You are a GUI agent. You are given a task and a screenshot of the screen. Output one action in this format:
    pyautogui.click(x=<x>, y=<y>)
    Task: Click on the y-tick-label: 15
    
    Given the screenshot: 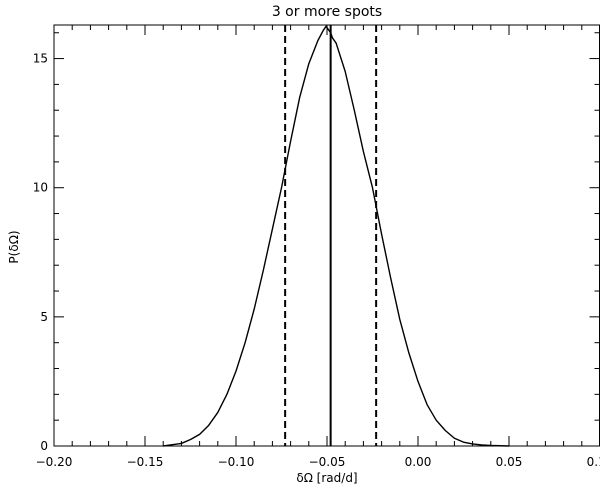 What is the action you would take?
    pyautogui.click(x=40, y=59)
    